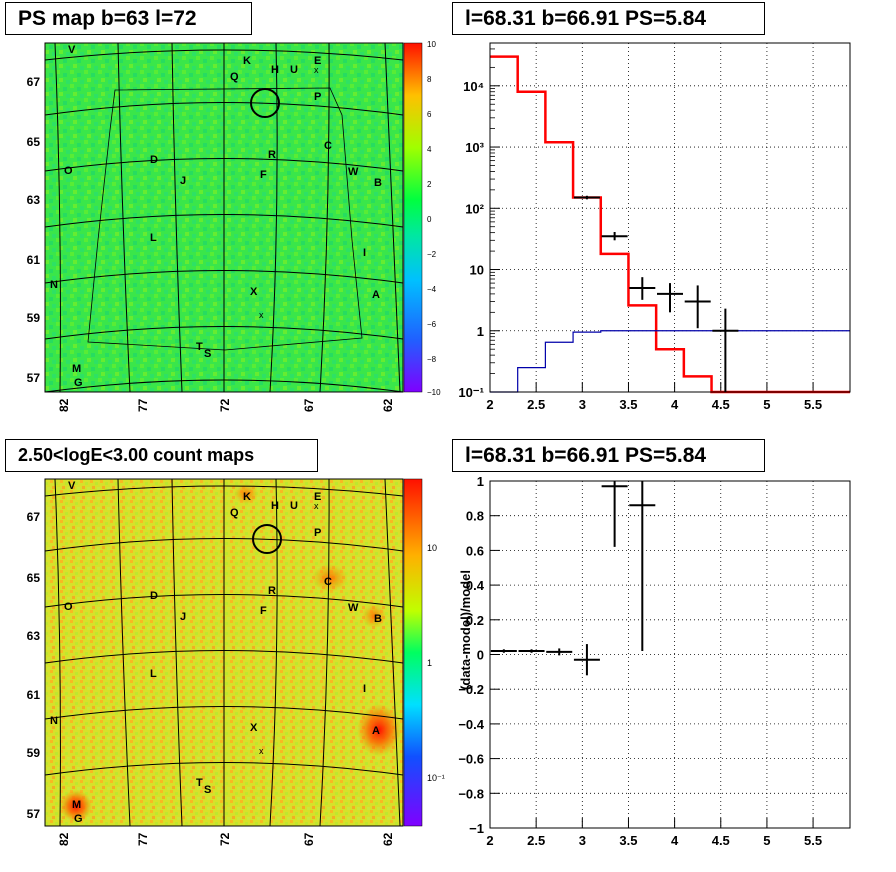 This screenshot has height=872, width=896. Describe the element at coordinates (432, 324) in the screenshot. I see `colorbar-tick-label: −6` at that location.